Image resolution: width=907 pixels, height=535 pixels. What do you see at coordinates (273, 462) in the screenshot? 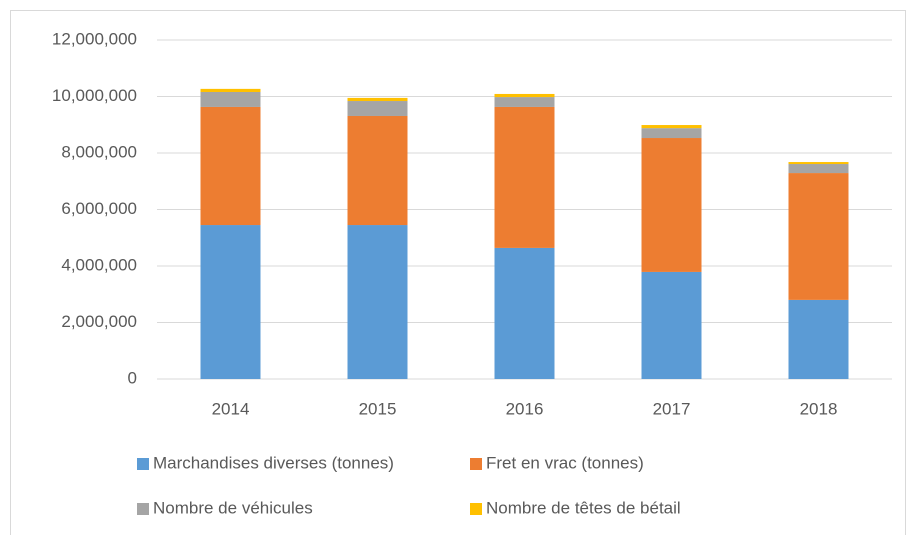
I see `legend-label: Marchandises diverses (tonnes)` at bounding box center [273, 462].